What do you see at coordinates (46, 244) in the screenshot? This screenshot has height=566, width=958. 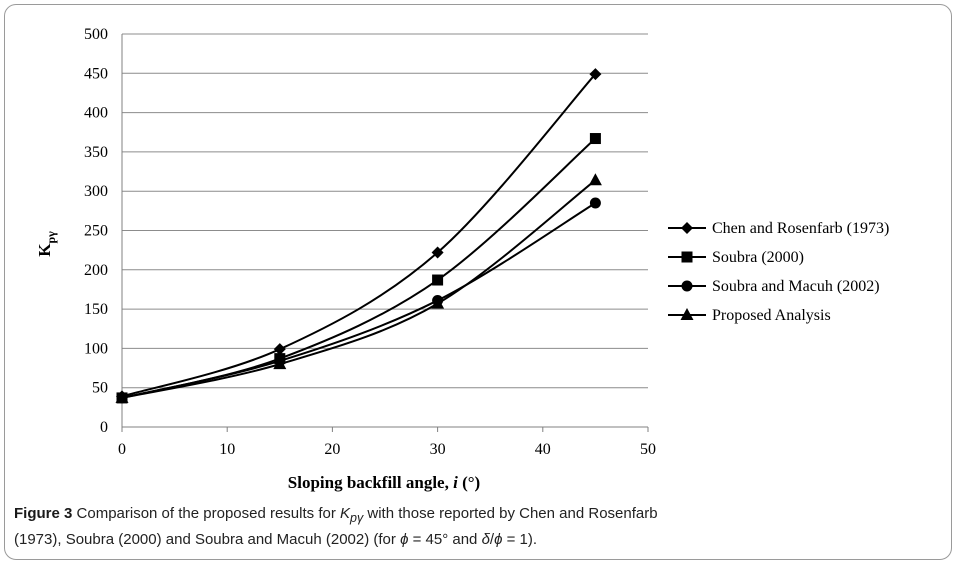 I see `y-axis-title: Kpγ` at bounding box center [46, 244].